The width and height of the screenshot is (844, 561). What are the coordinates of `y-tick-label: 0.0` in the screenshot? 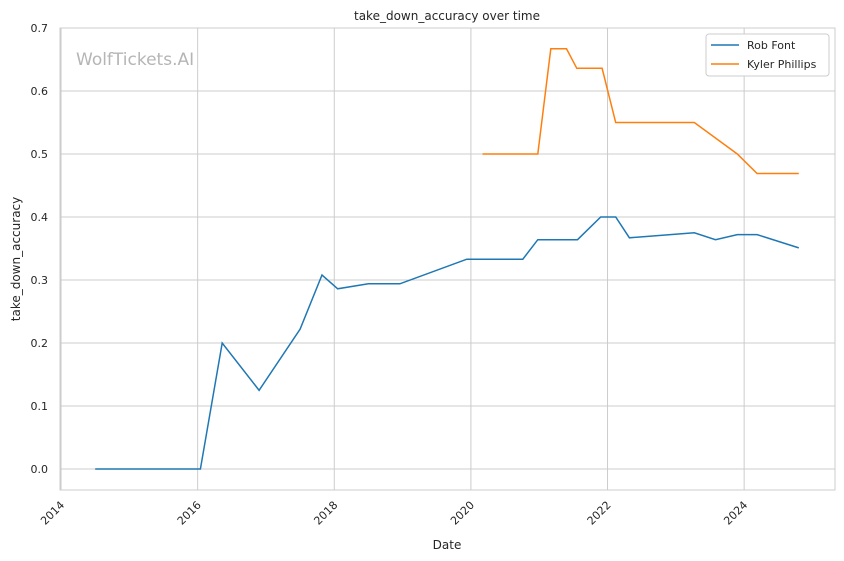 It's located at (40, 469).